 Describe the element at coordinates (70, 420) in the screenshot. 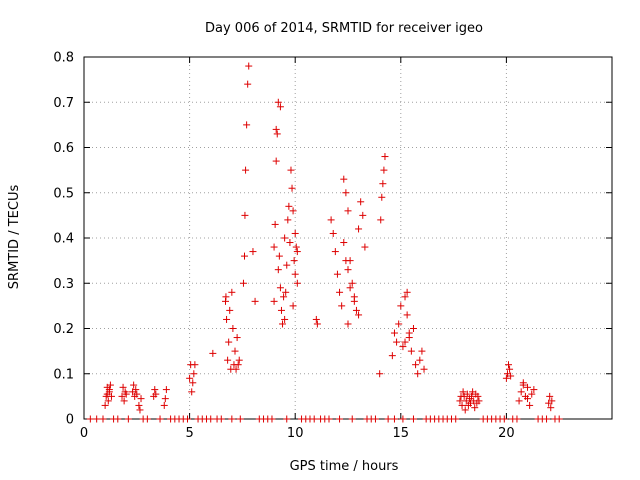

I see `y-tick-label: 0` at that location.